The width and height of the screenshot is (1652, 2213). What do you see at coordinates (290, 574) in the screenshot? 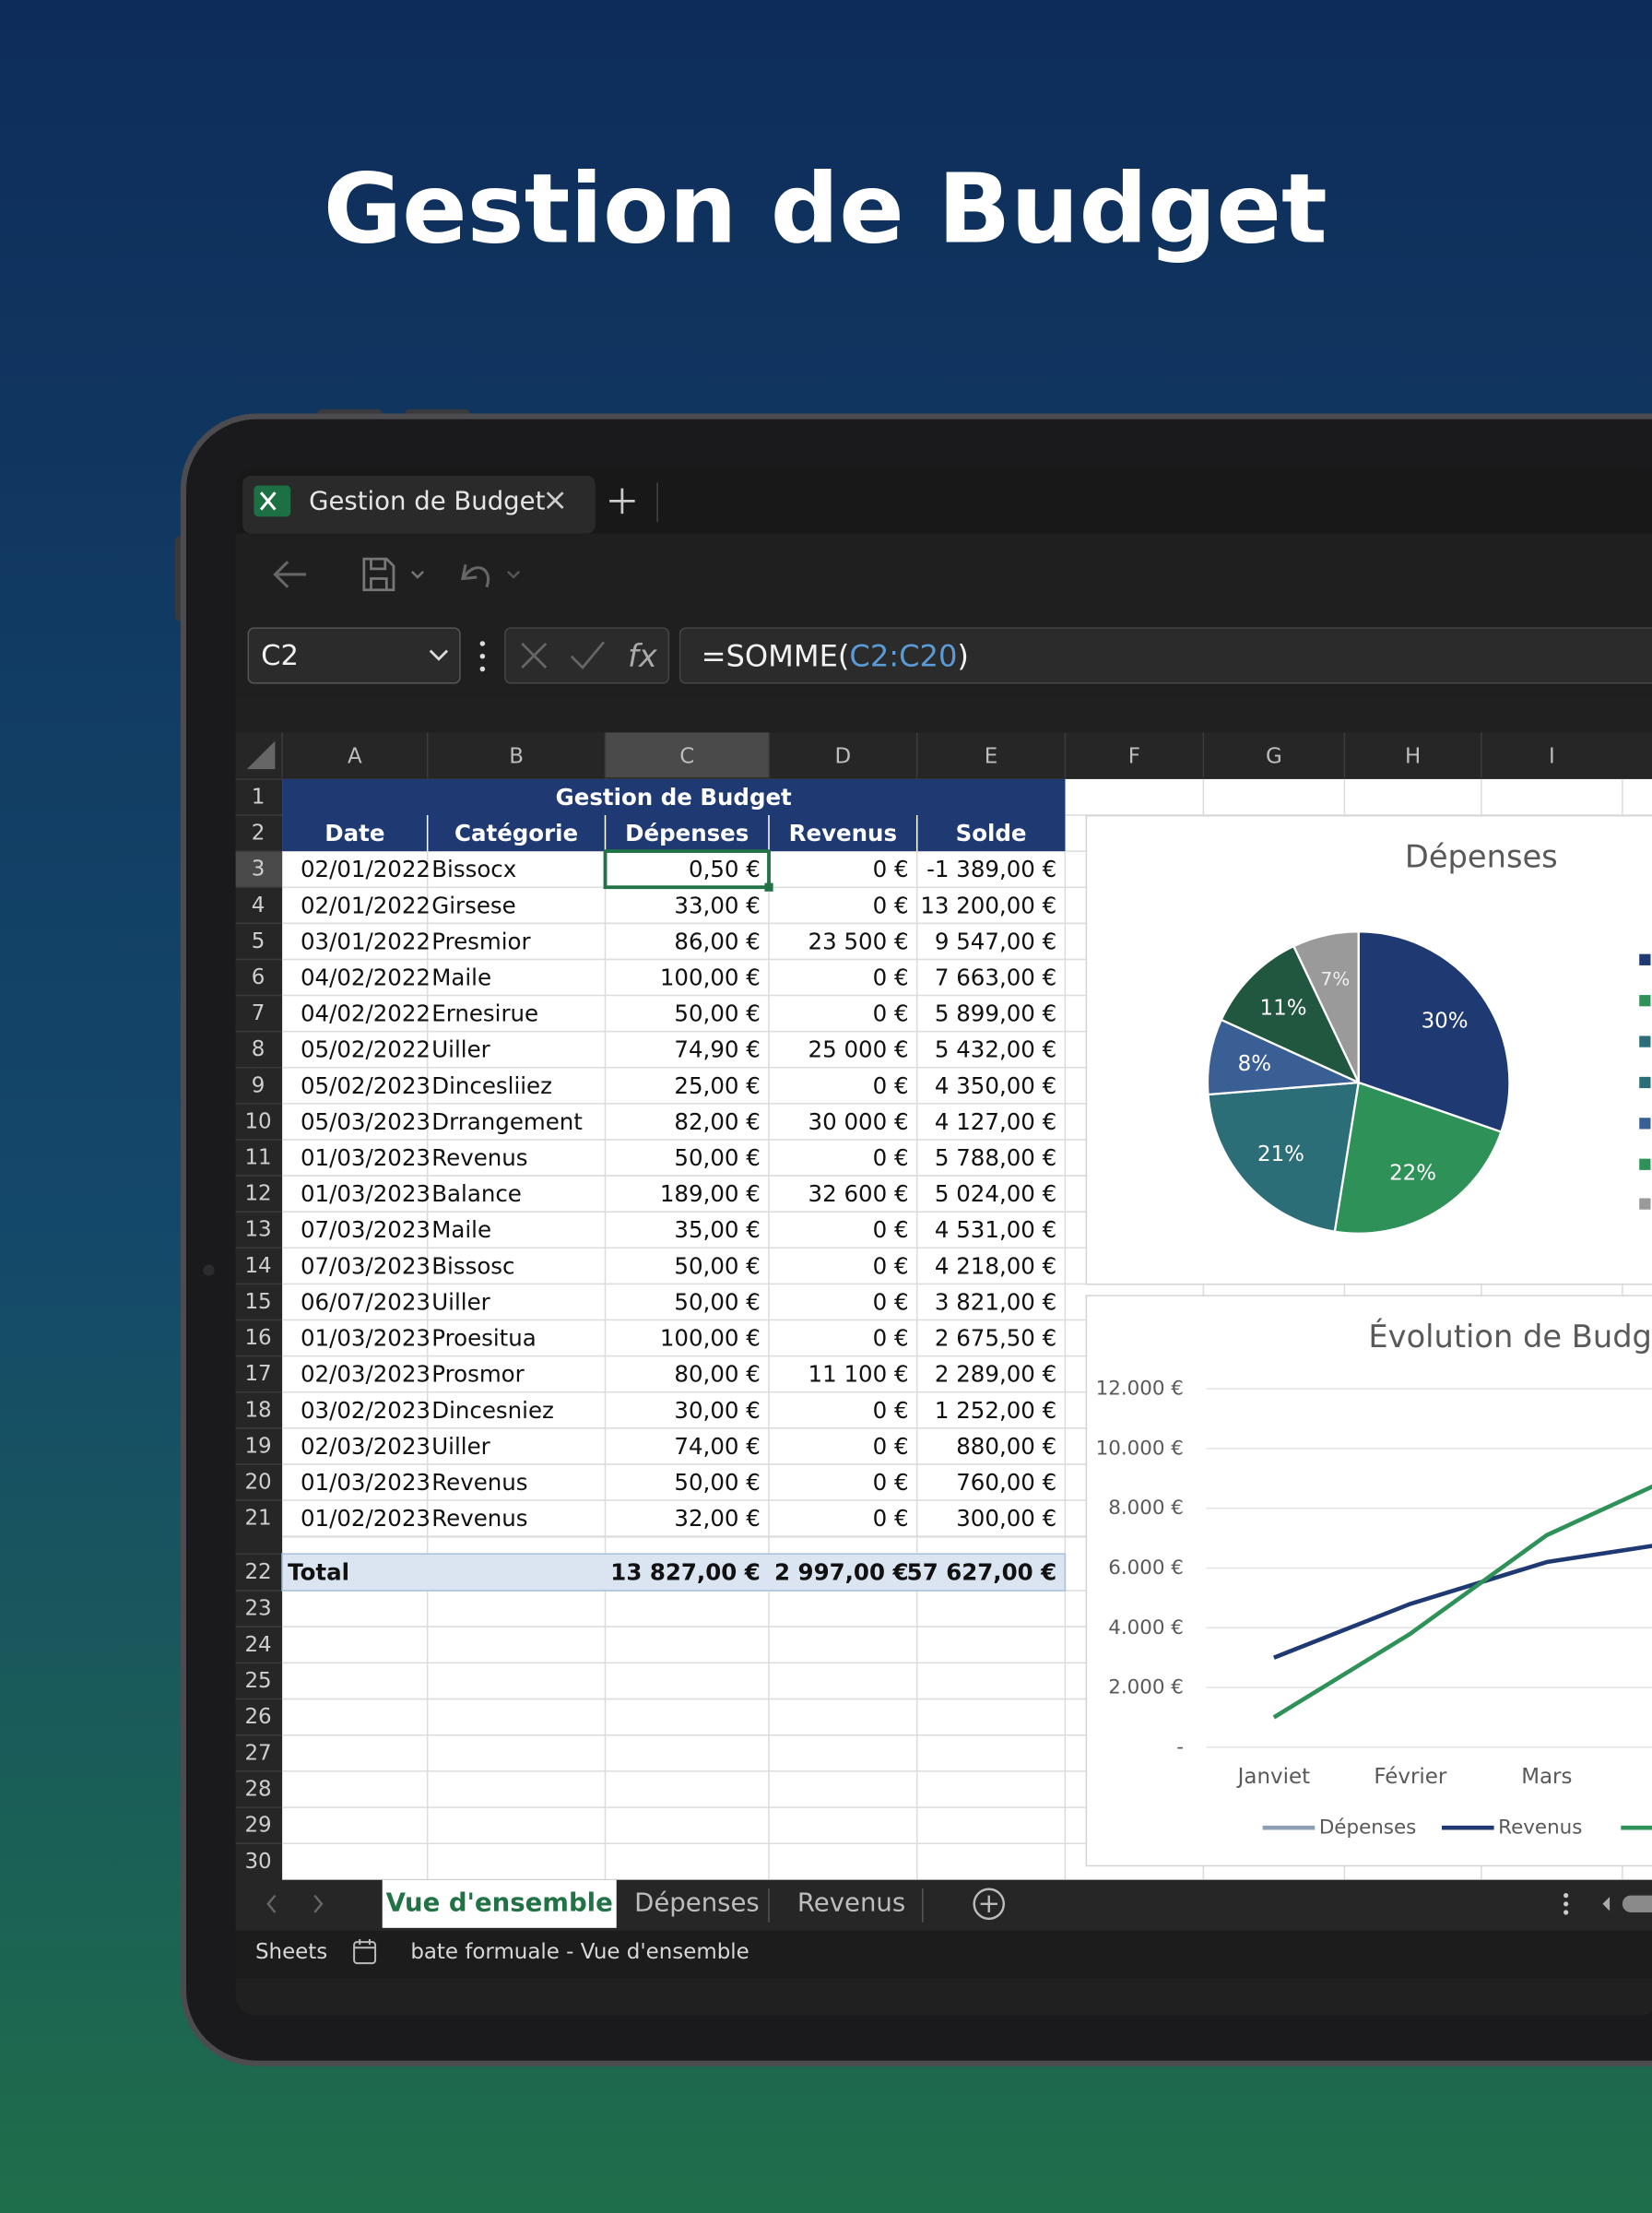
I see `back-button` at bounding box center [290, 574].